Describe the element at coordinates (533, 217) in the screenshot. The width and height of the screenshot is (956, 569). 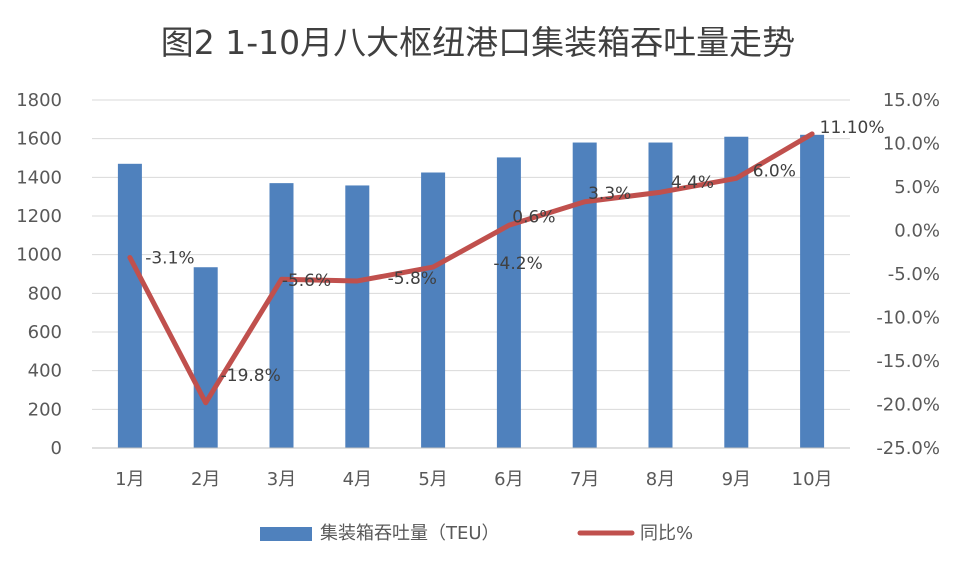
I see `data-label: 0.6%` at that location.